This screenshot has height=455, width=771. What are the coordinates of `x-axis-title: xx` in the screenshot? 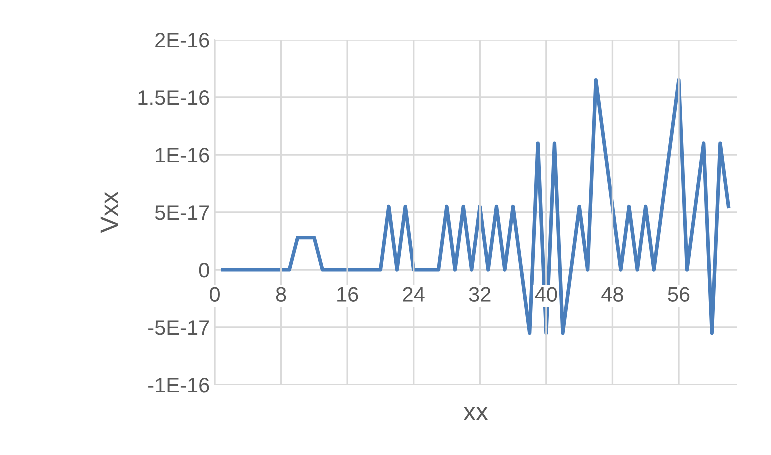 It's located at (476, 413).